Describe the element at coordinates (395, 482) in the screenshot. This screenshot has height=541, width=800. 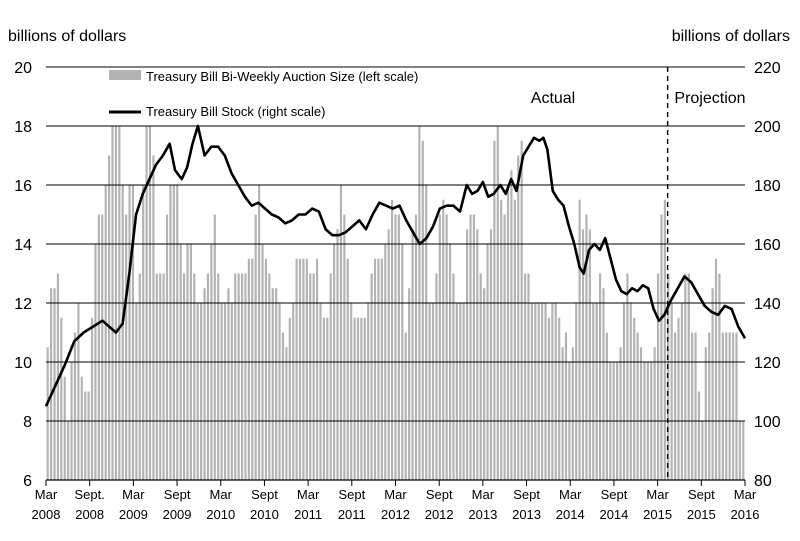
I see `axes` at that location.